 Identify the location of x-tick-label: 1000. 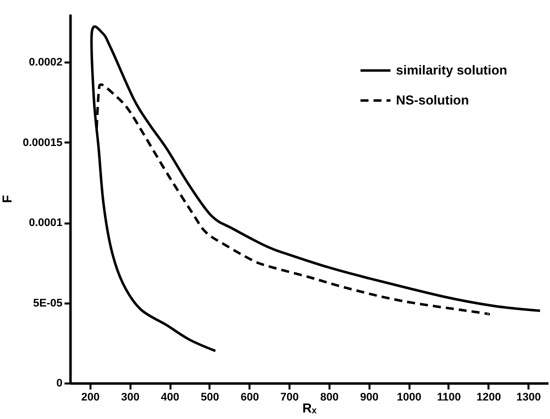
(409, 398).